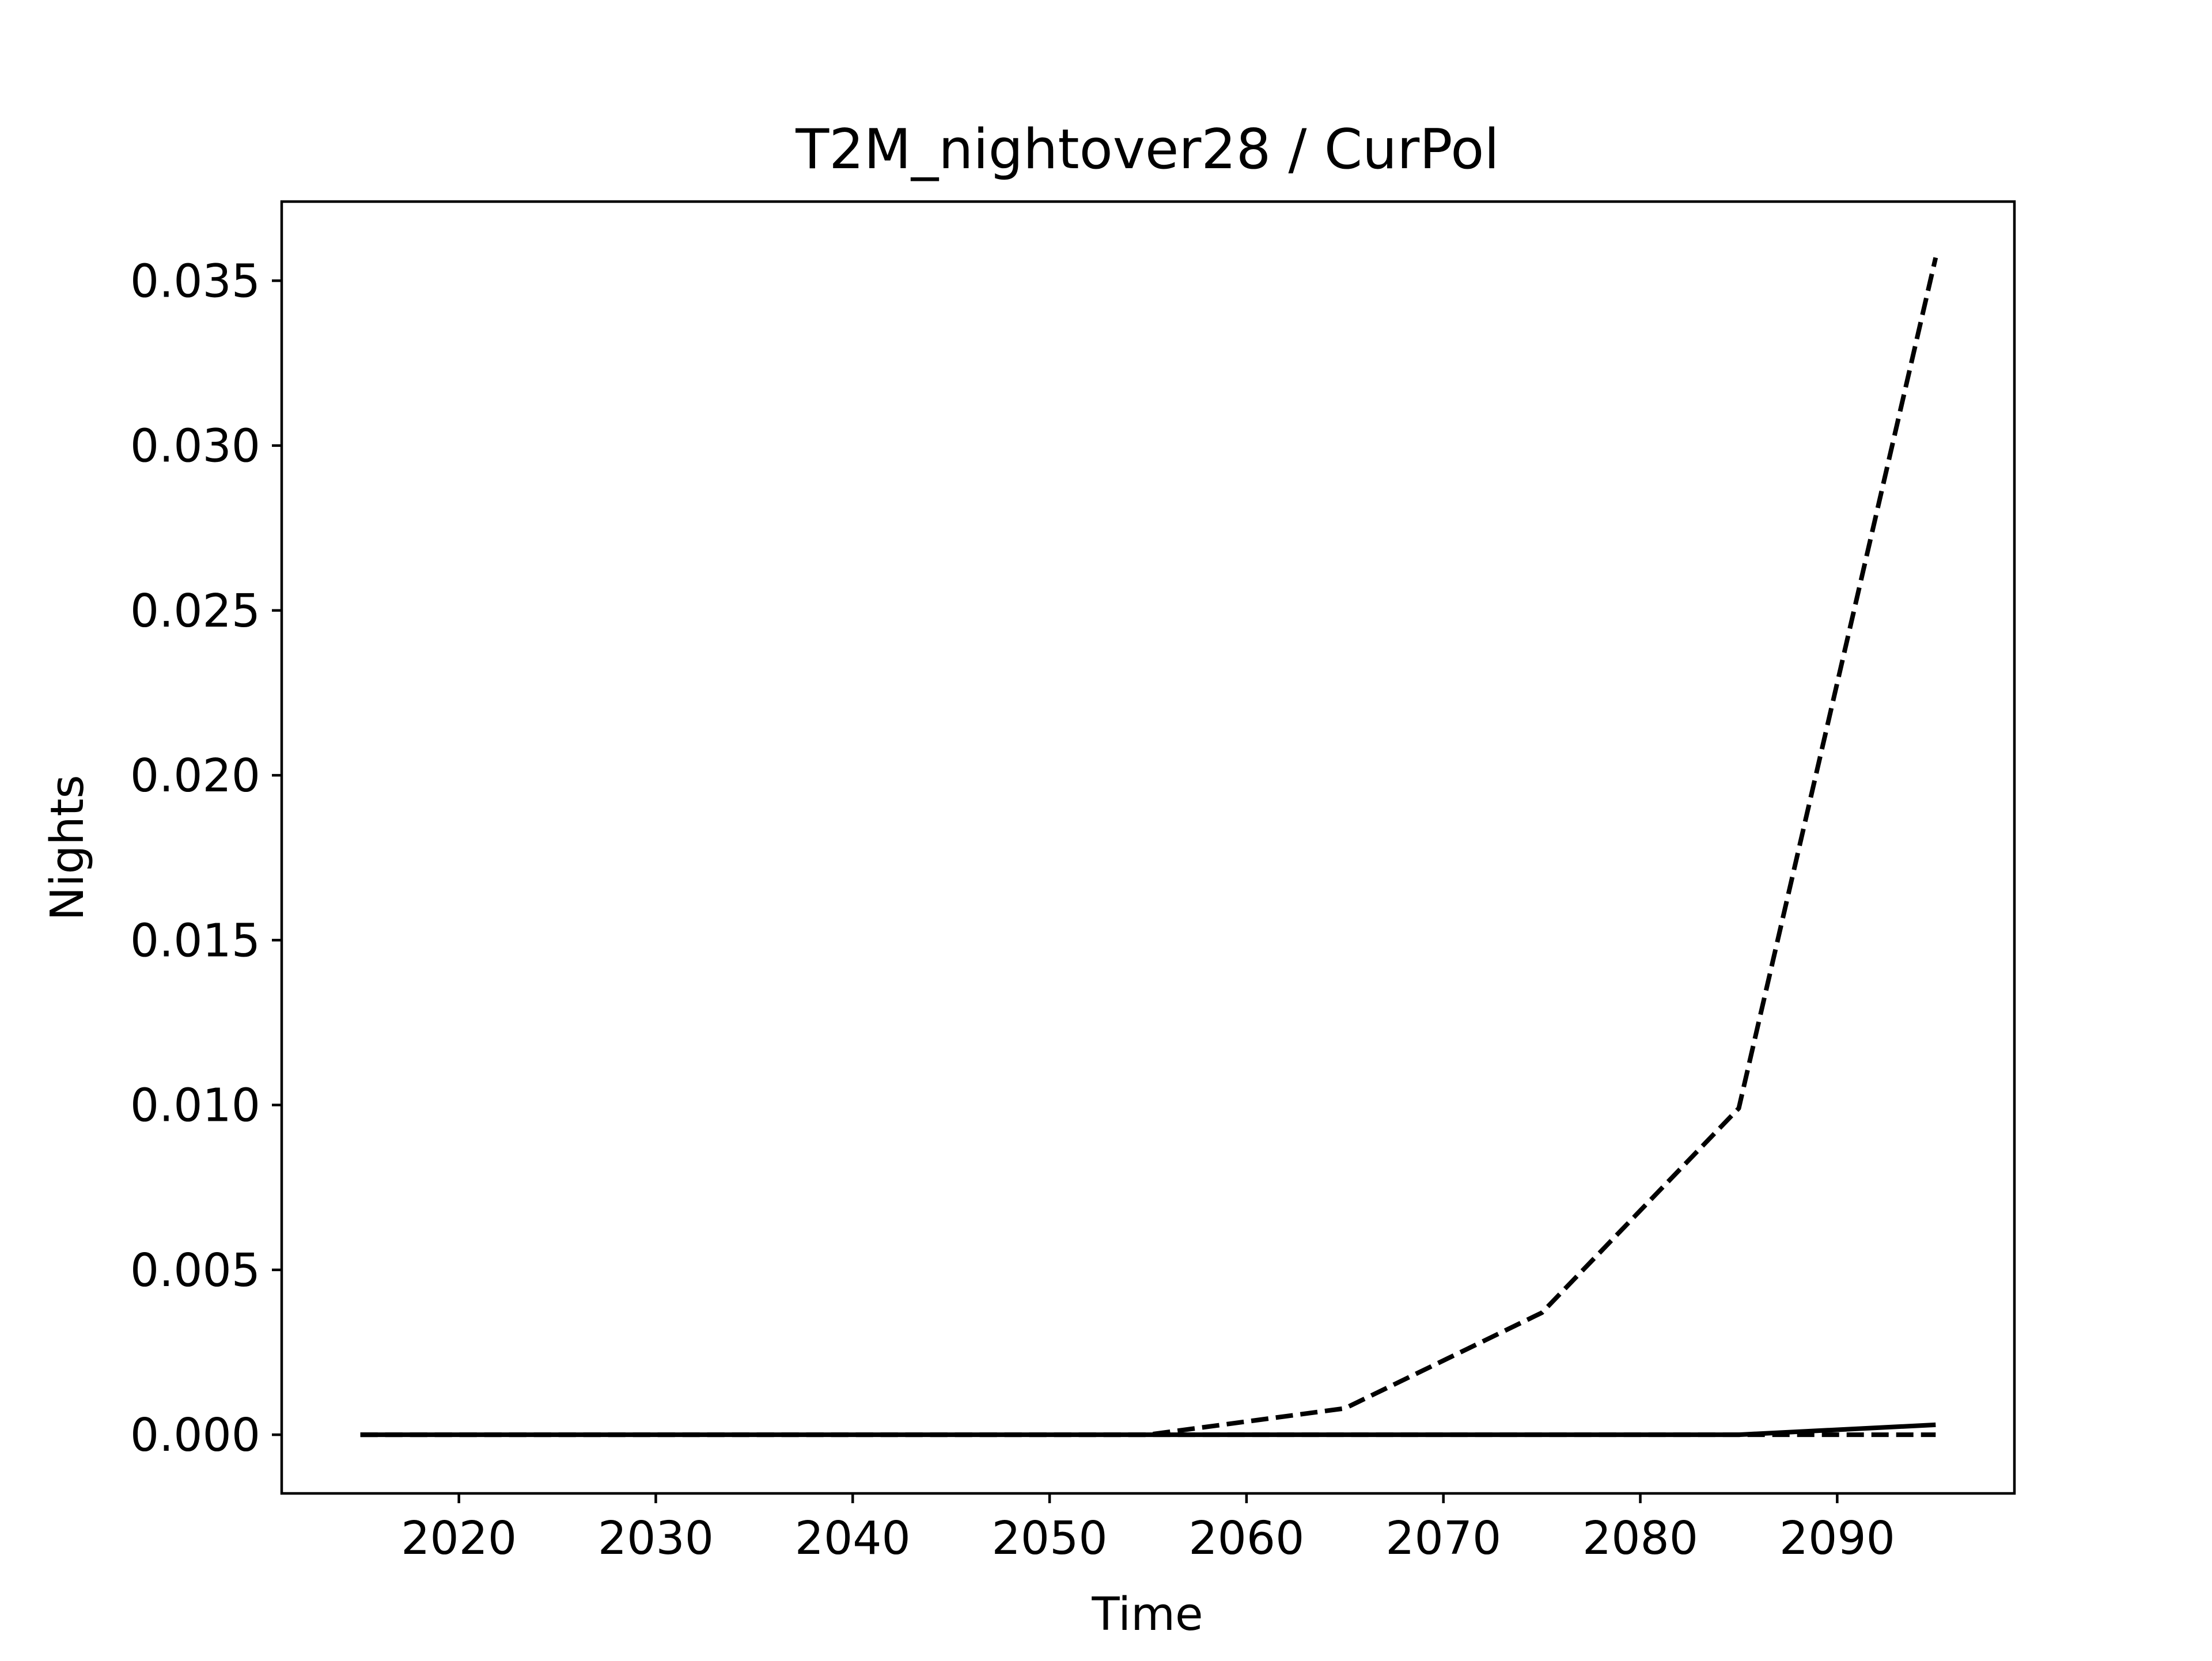 This screenshot has height=1661, width=2212. I want to click on y-tick-label: 0.005, so click(195, 1270).